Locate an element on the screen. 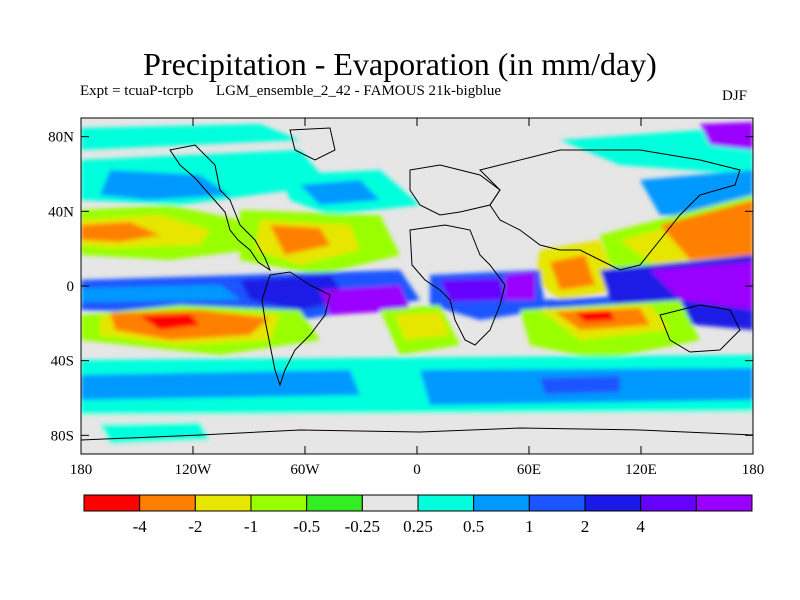  colorbar-label: 2 is located at coordinates (585, 526).